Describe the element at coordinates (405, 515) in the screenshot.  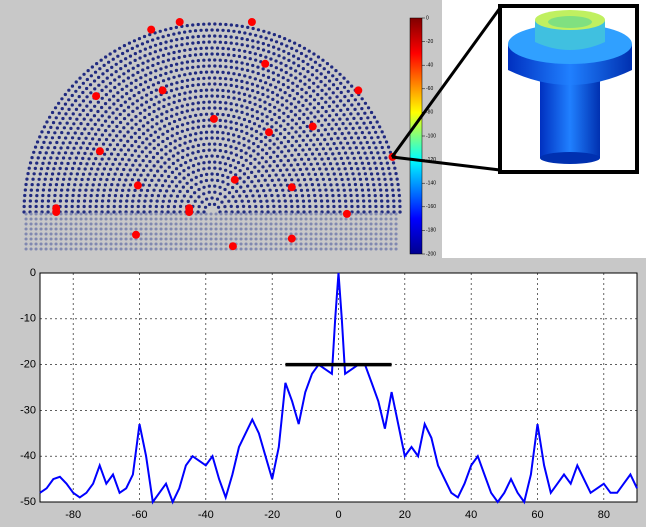
I see `x-tick-label: 20` at that location.